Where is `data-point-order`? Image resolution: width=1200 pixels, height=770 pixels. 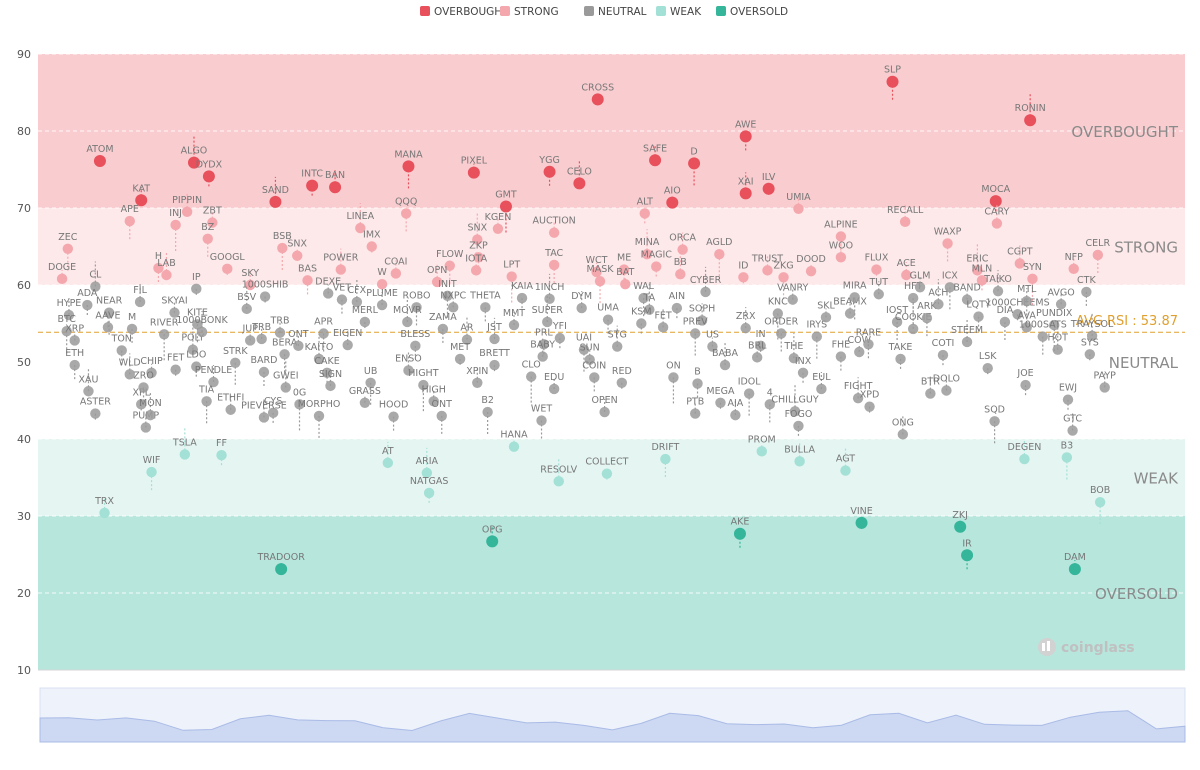
data-point-order is located at coordinates (781, 333).